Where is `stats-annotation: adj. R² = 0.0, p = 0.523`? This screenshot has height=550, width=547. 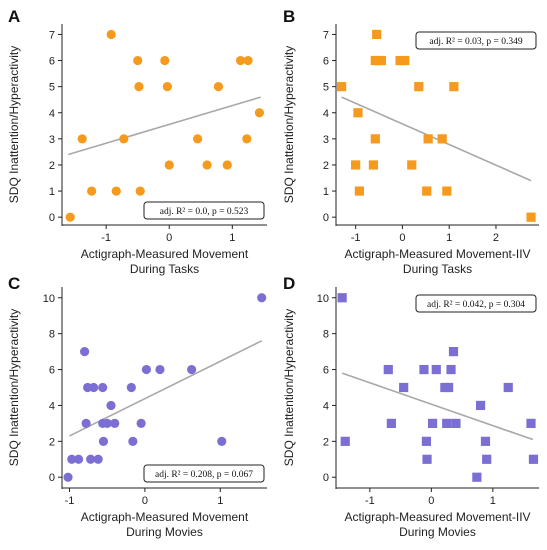
stats-annotation: adj. R² = 0.0, p = 0.523 is located at coordinates (204, 212).